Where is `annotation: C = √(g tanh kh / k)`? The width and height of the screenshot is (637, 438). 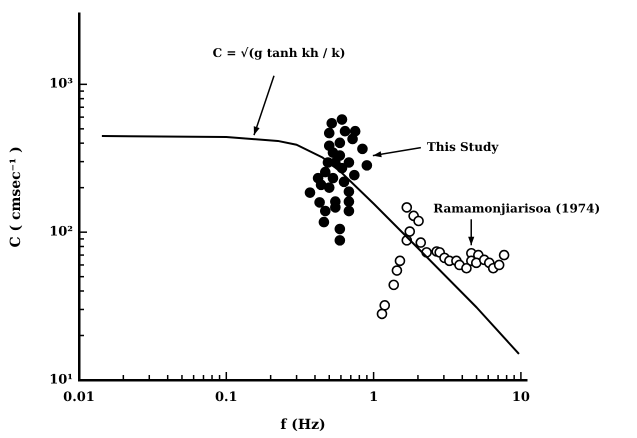 annotation: C = √(g tanh kh / k) is located at coordinates (279, 53).